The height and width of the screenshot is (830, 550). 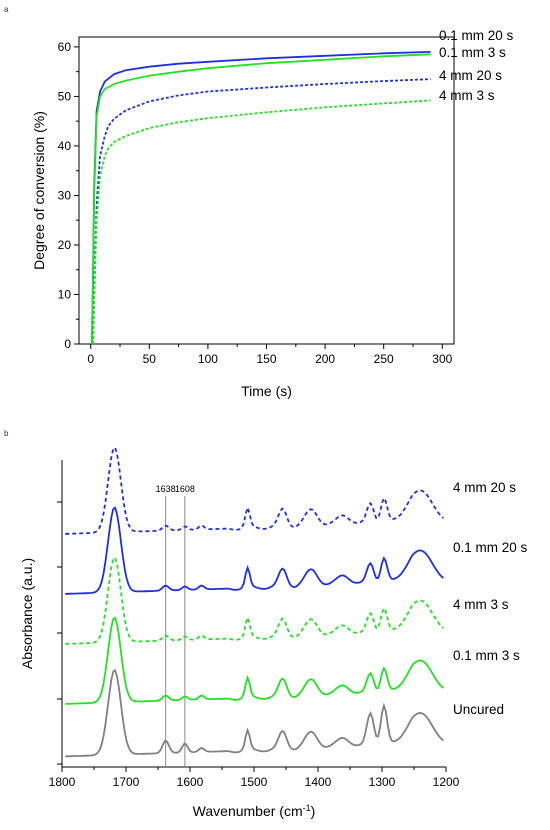 I want to click on series-label-b-4-mm-3-s: 4 mm 3 s, so click(x=481, y=604).